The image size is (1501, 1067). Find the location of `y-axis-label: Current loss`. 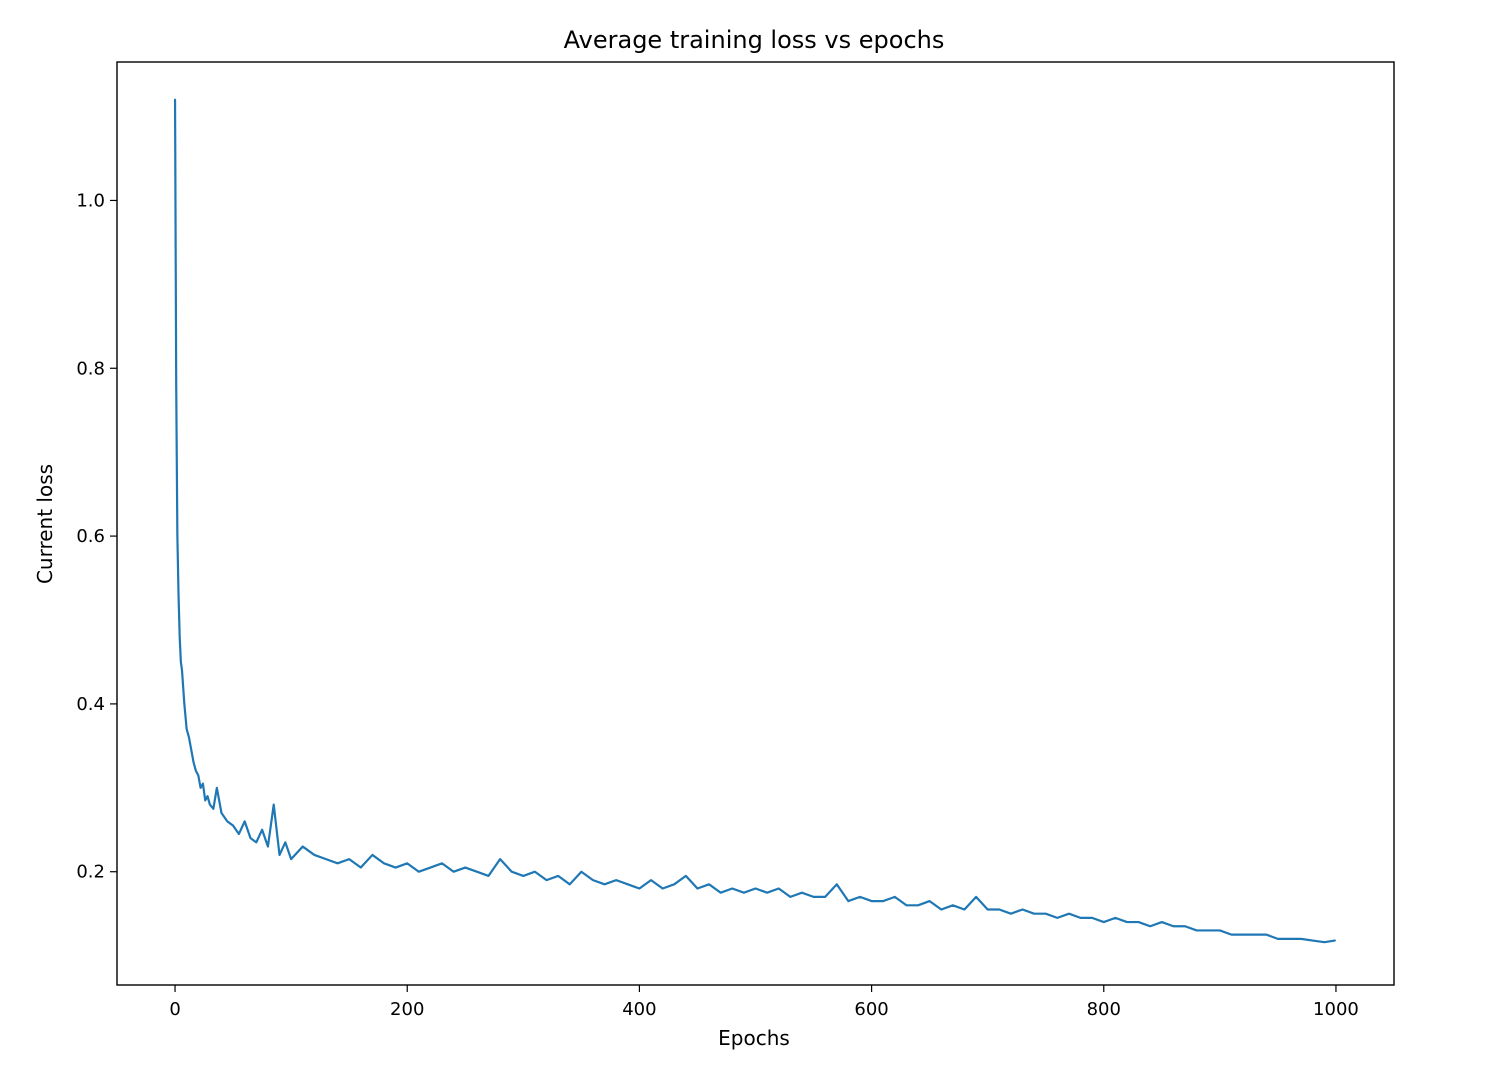

y-axis-label: Current loss is located at coordinates (45, 524).